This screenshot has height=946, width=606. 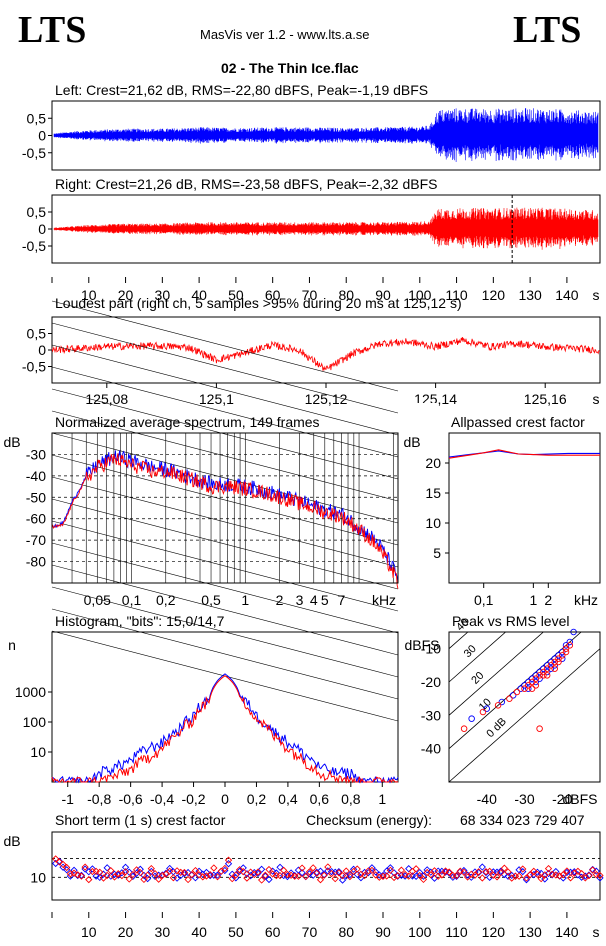 I want to click on shortterm-xtick-label: 110, so click(x=456, y=932).